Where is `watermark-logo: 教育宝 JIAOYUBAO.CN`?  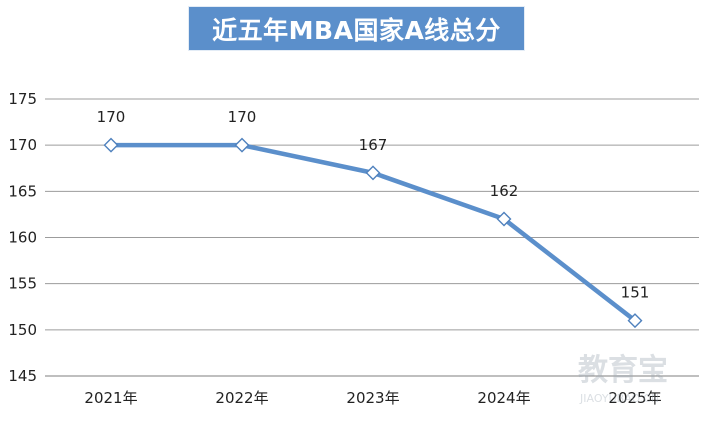
watermark-logo: 教育宝 JIAOYUBAO.CN is located at coordinates (623, 379).